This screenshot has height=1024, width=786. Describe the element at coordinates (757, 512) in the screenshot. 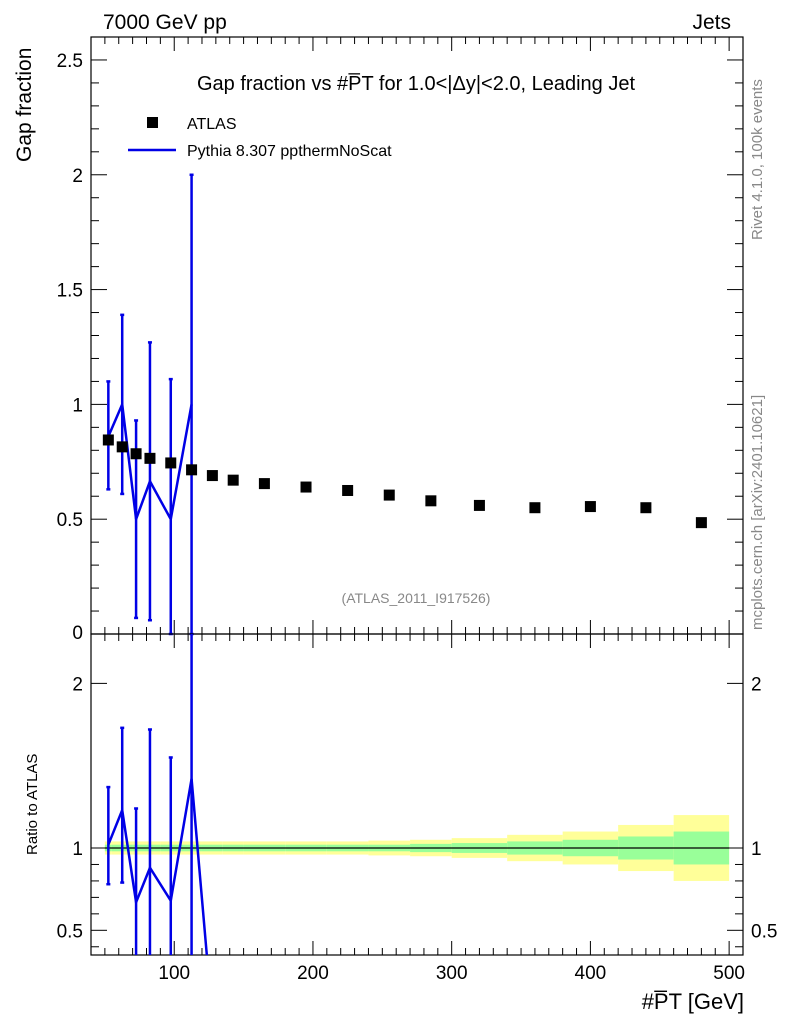

I see `mcplots-label: mcplots.cern.ch [arXiv:2401.10621]` at that location.